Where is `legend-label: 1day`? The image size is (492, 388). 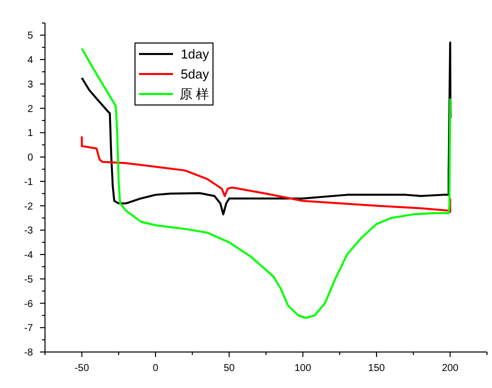
legend-label: 1day is located at coordinates (195, 54).